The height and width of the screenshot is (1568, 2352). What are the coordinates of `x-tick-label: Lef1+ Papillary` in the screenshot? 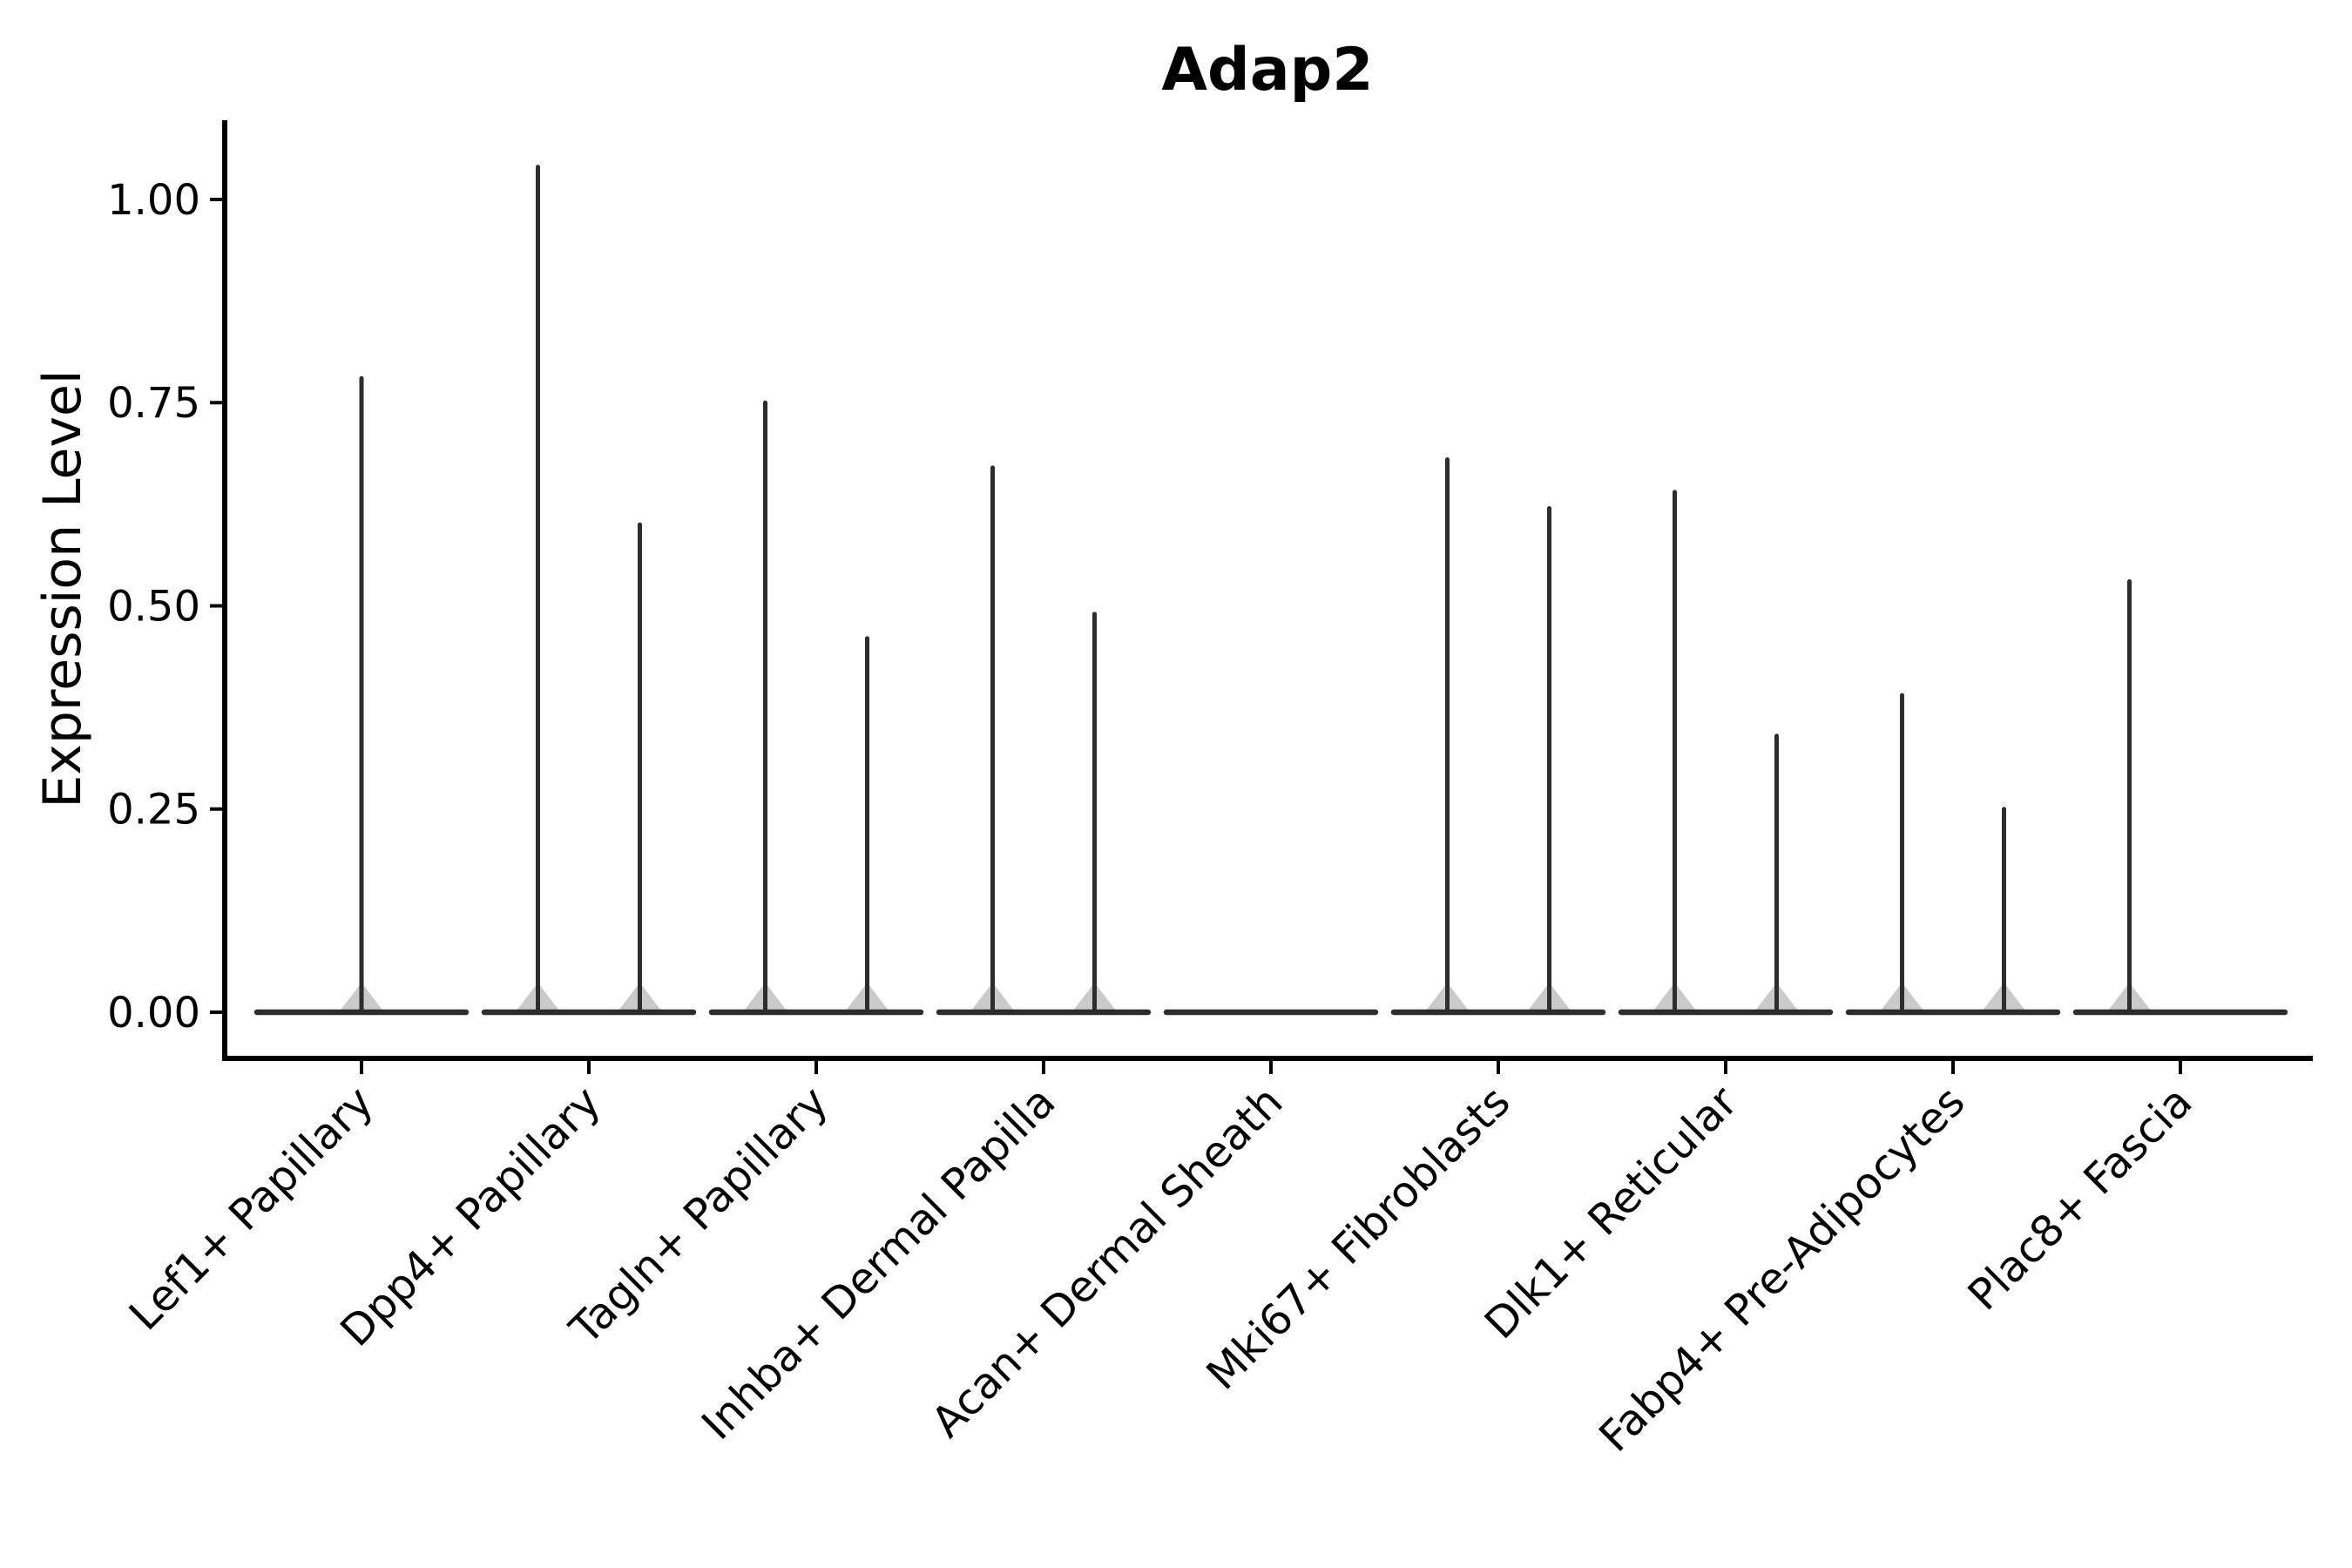 It's located at (250, 1208).